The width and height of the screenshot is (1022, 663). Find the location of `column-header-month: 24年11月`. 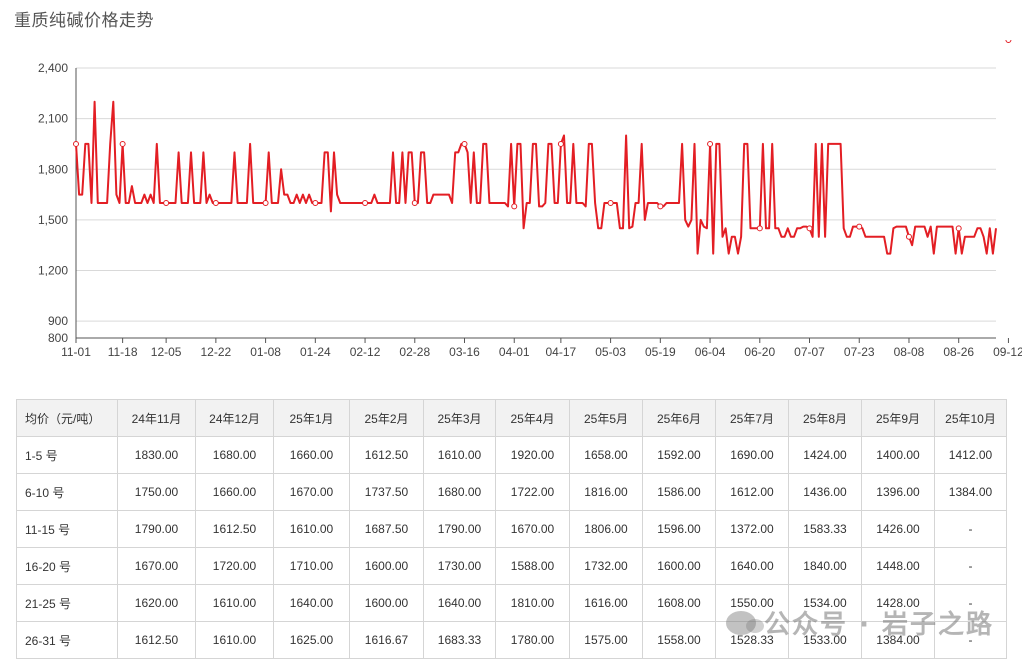

column-header-month: 24年11月 is located at coordinates (156, 418).